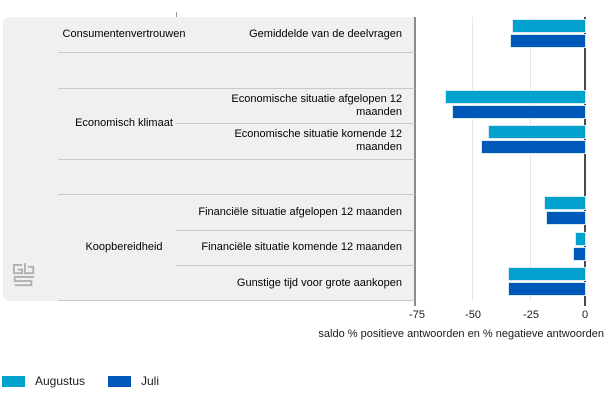  I want to click on zero-axis-line, so click(585, 161).